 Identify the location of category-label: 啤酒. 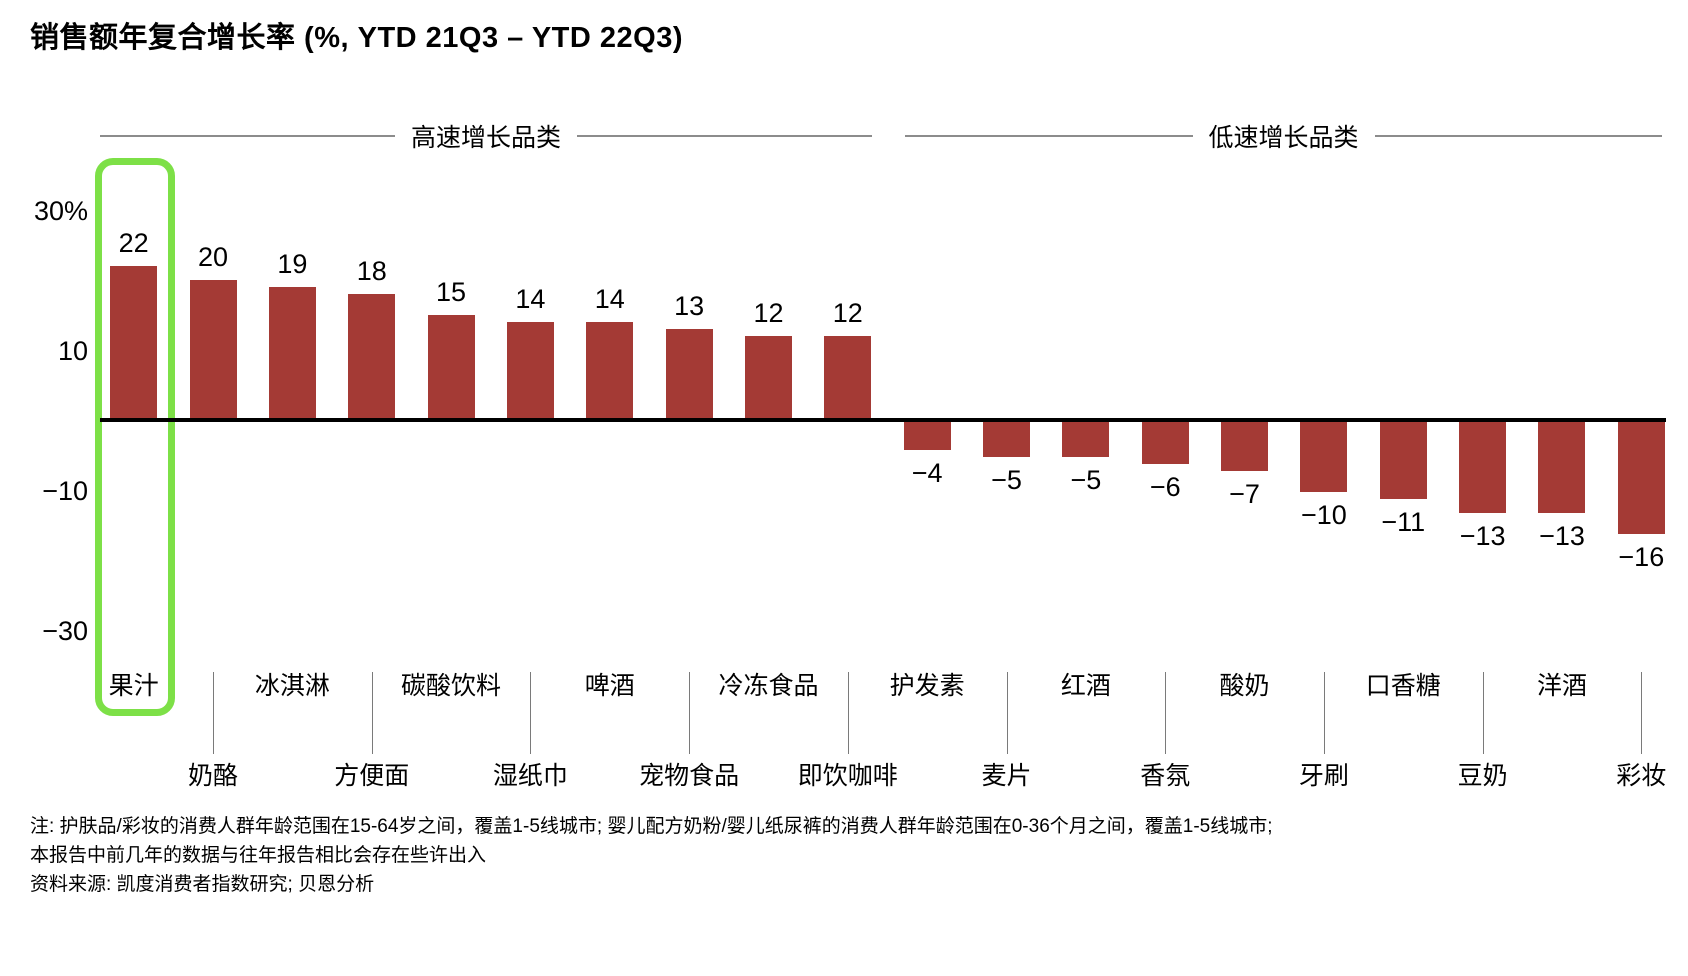
(609, 686).